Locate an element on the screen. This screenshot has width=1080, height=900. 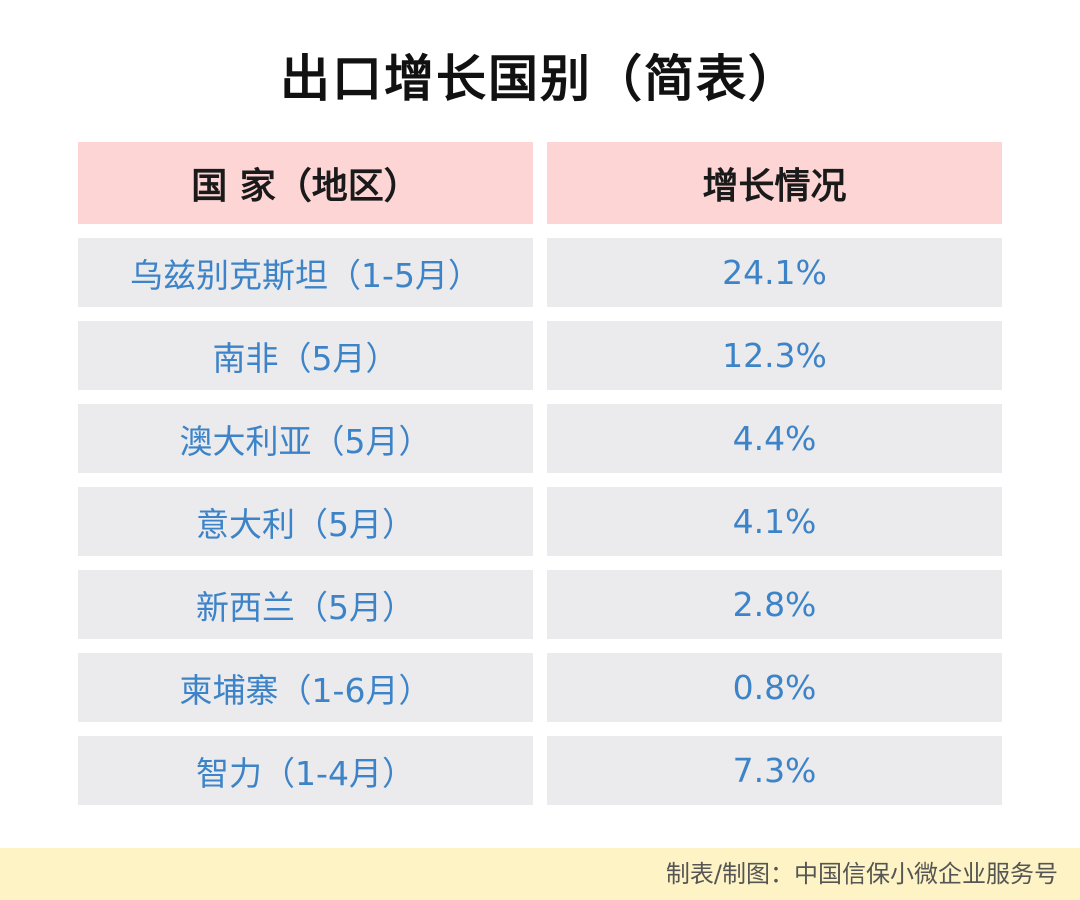
table-cell-country: 澳大利亚（5月） is located at coordinates (305, 438).